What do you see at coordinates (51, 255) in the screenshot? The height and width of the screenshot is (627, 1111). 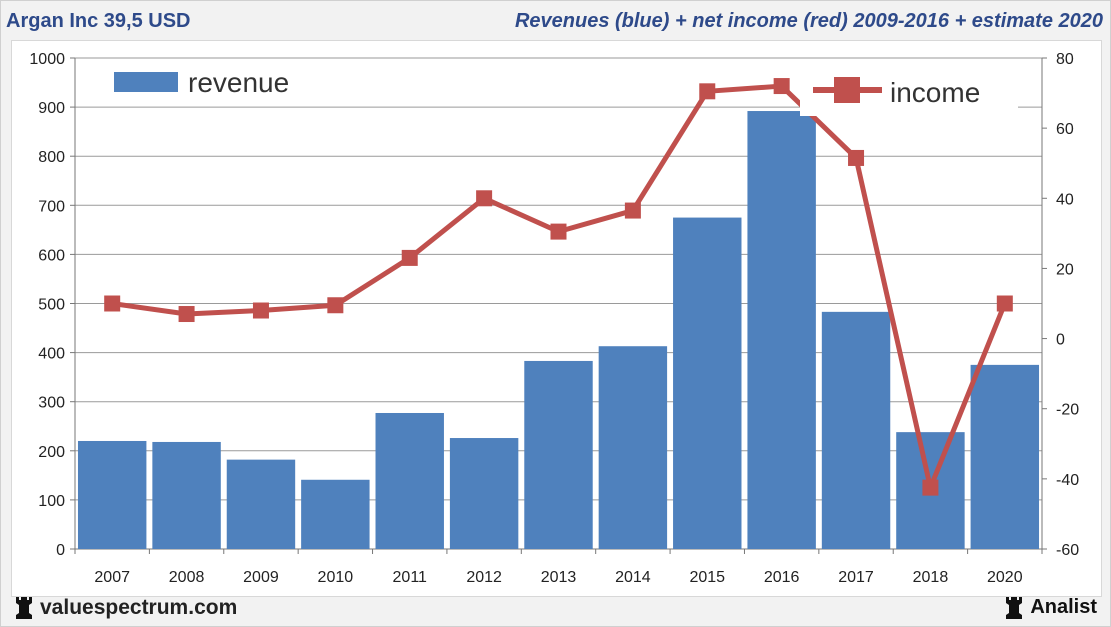 I see `left-axis-tick-label: 600` at bounding box center [51, 255].